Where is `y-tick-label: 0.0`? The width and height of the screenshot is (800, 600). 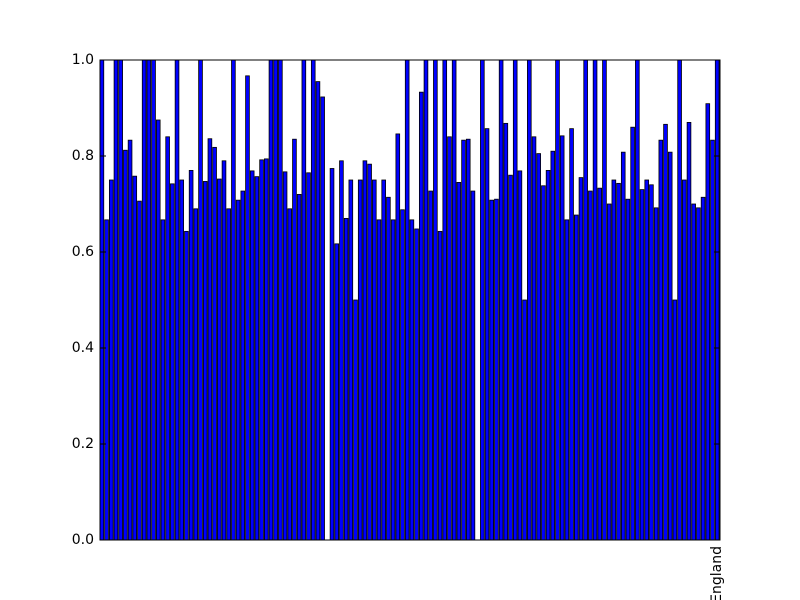 y-tick-label: 0.0 is located at coordinates (83, 540).